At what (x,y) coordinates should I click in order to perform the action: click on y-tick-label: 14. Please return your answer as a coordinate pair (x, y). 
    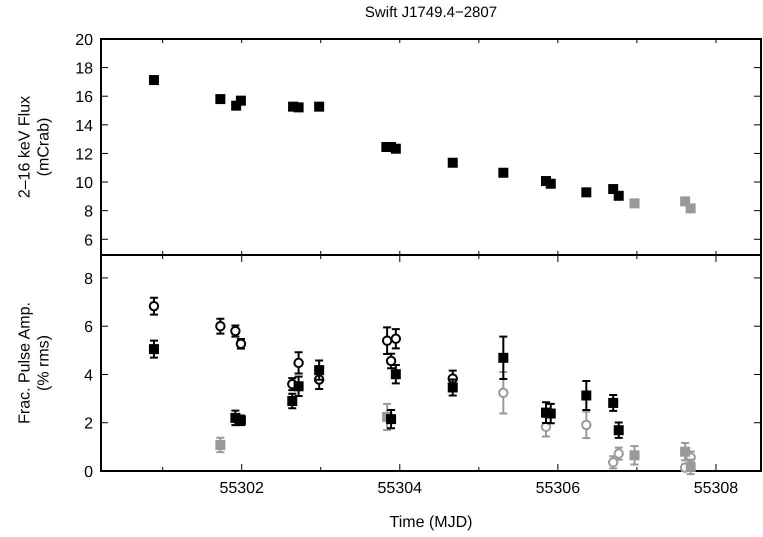
    Looking at the image, I should click on (84, 126).